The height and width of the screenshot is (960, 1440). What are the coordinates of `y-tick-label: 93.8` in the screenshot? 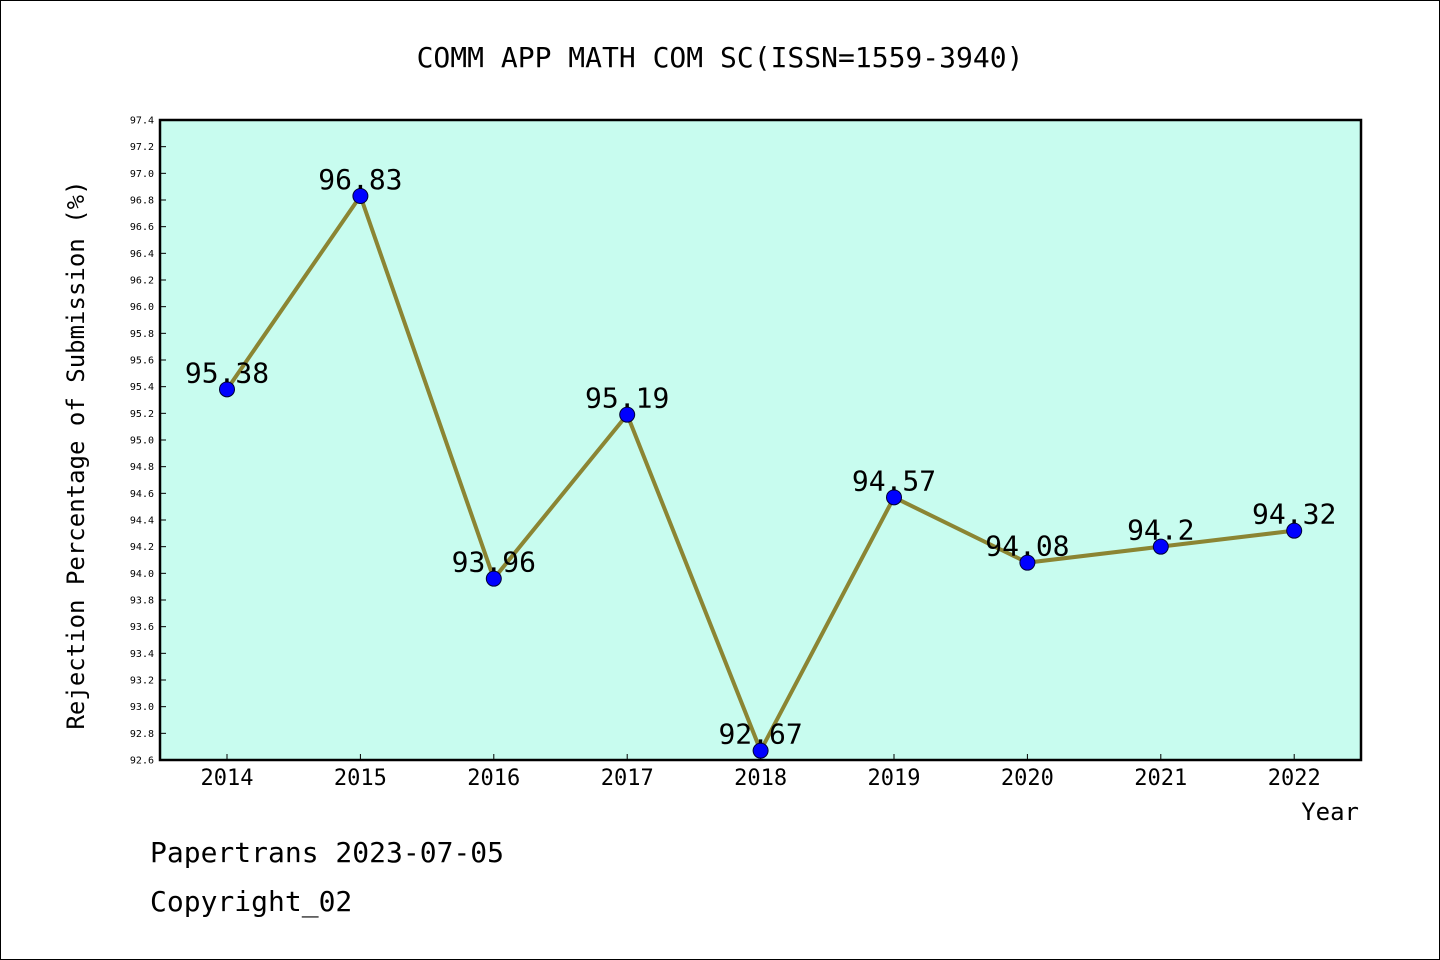 It's located at (142, 601).